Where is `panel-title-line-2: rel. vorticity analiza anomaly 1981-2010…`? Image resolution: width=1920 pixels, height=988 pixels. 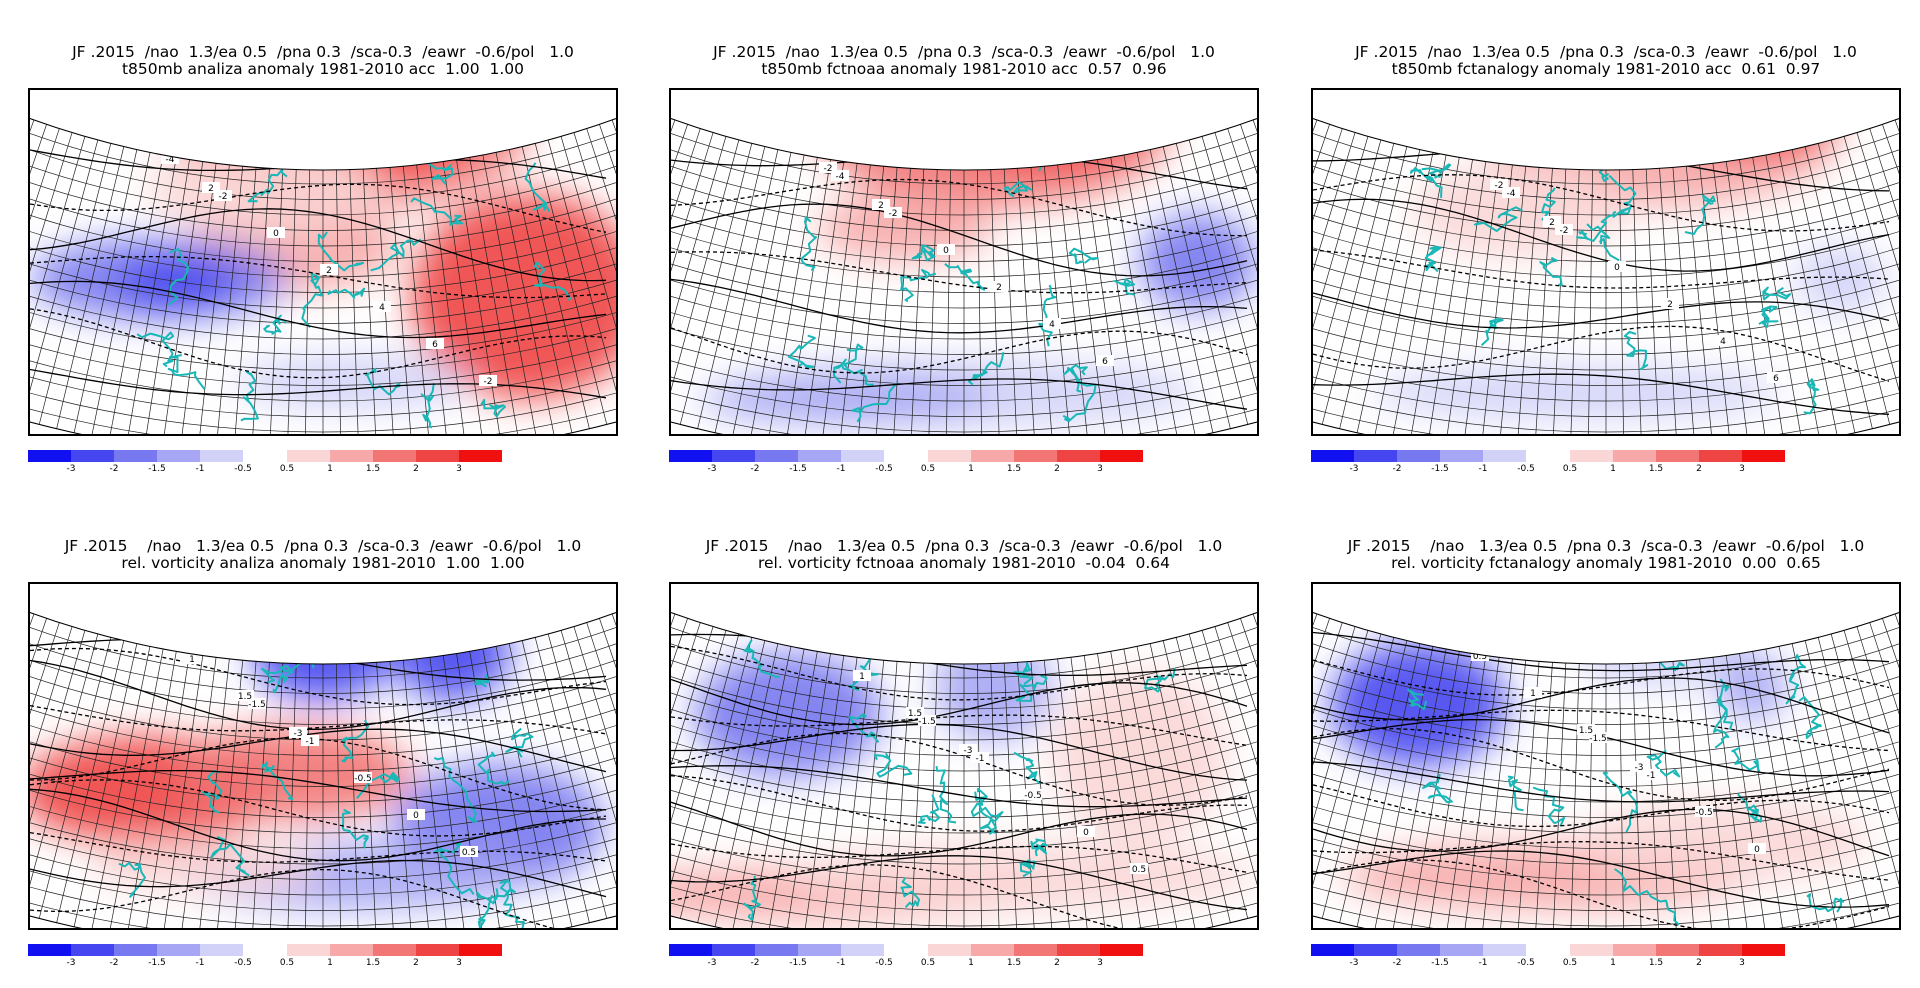
panel-title-line-2: rel. vorticity analiza anomaly 1981-2010… is located at coordinates (323, 563).